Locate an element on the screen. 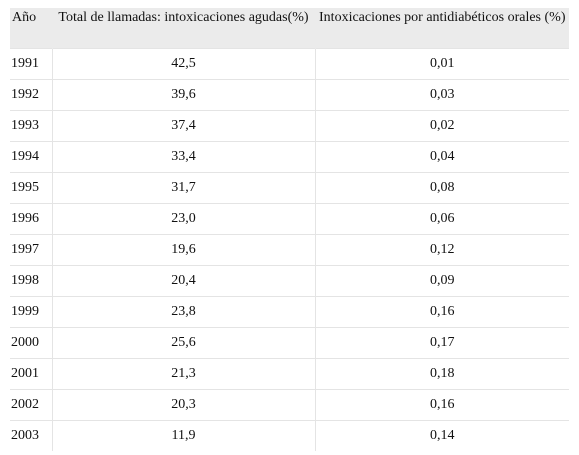  cell-year: 2001 is located at coordinates (31, 373).